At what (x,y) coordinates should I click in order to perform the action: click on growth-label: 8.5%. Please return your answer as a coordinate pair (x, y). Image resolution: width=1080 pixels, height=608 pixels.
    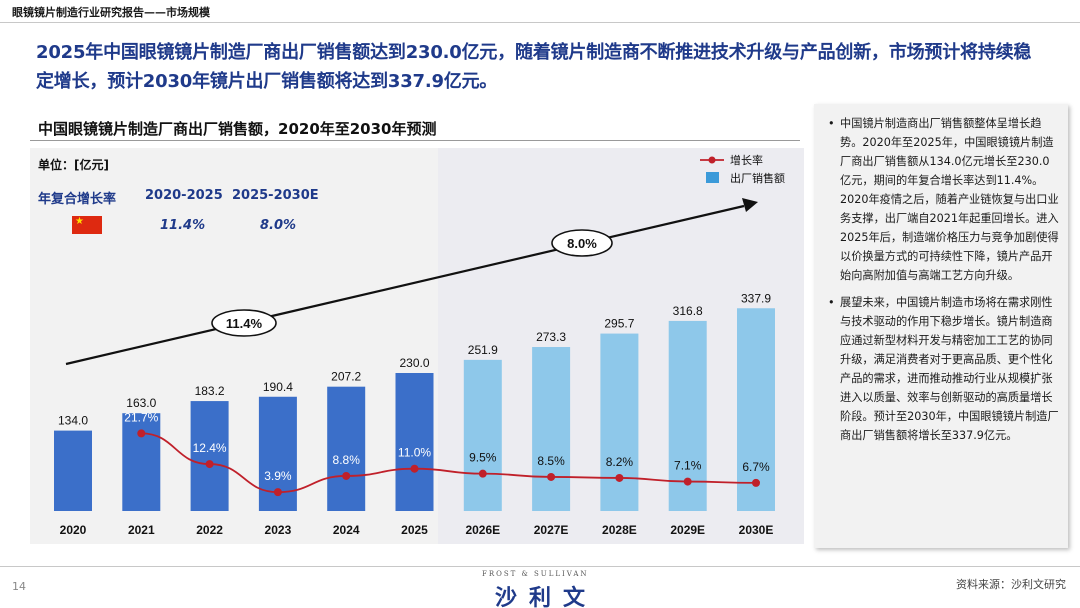
    Looking at the image, I should click on (551, 461).